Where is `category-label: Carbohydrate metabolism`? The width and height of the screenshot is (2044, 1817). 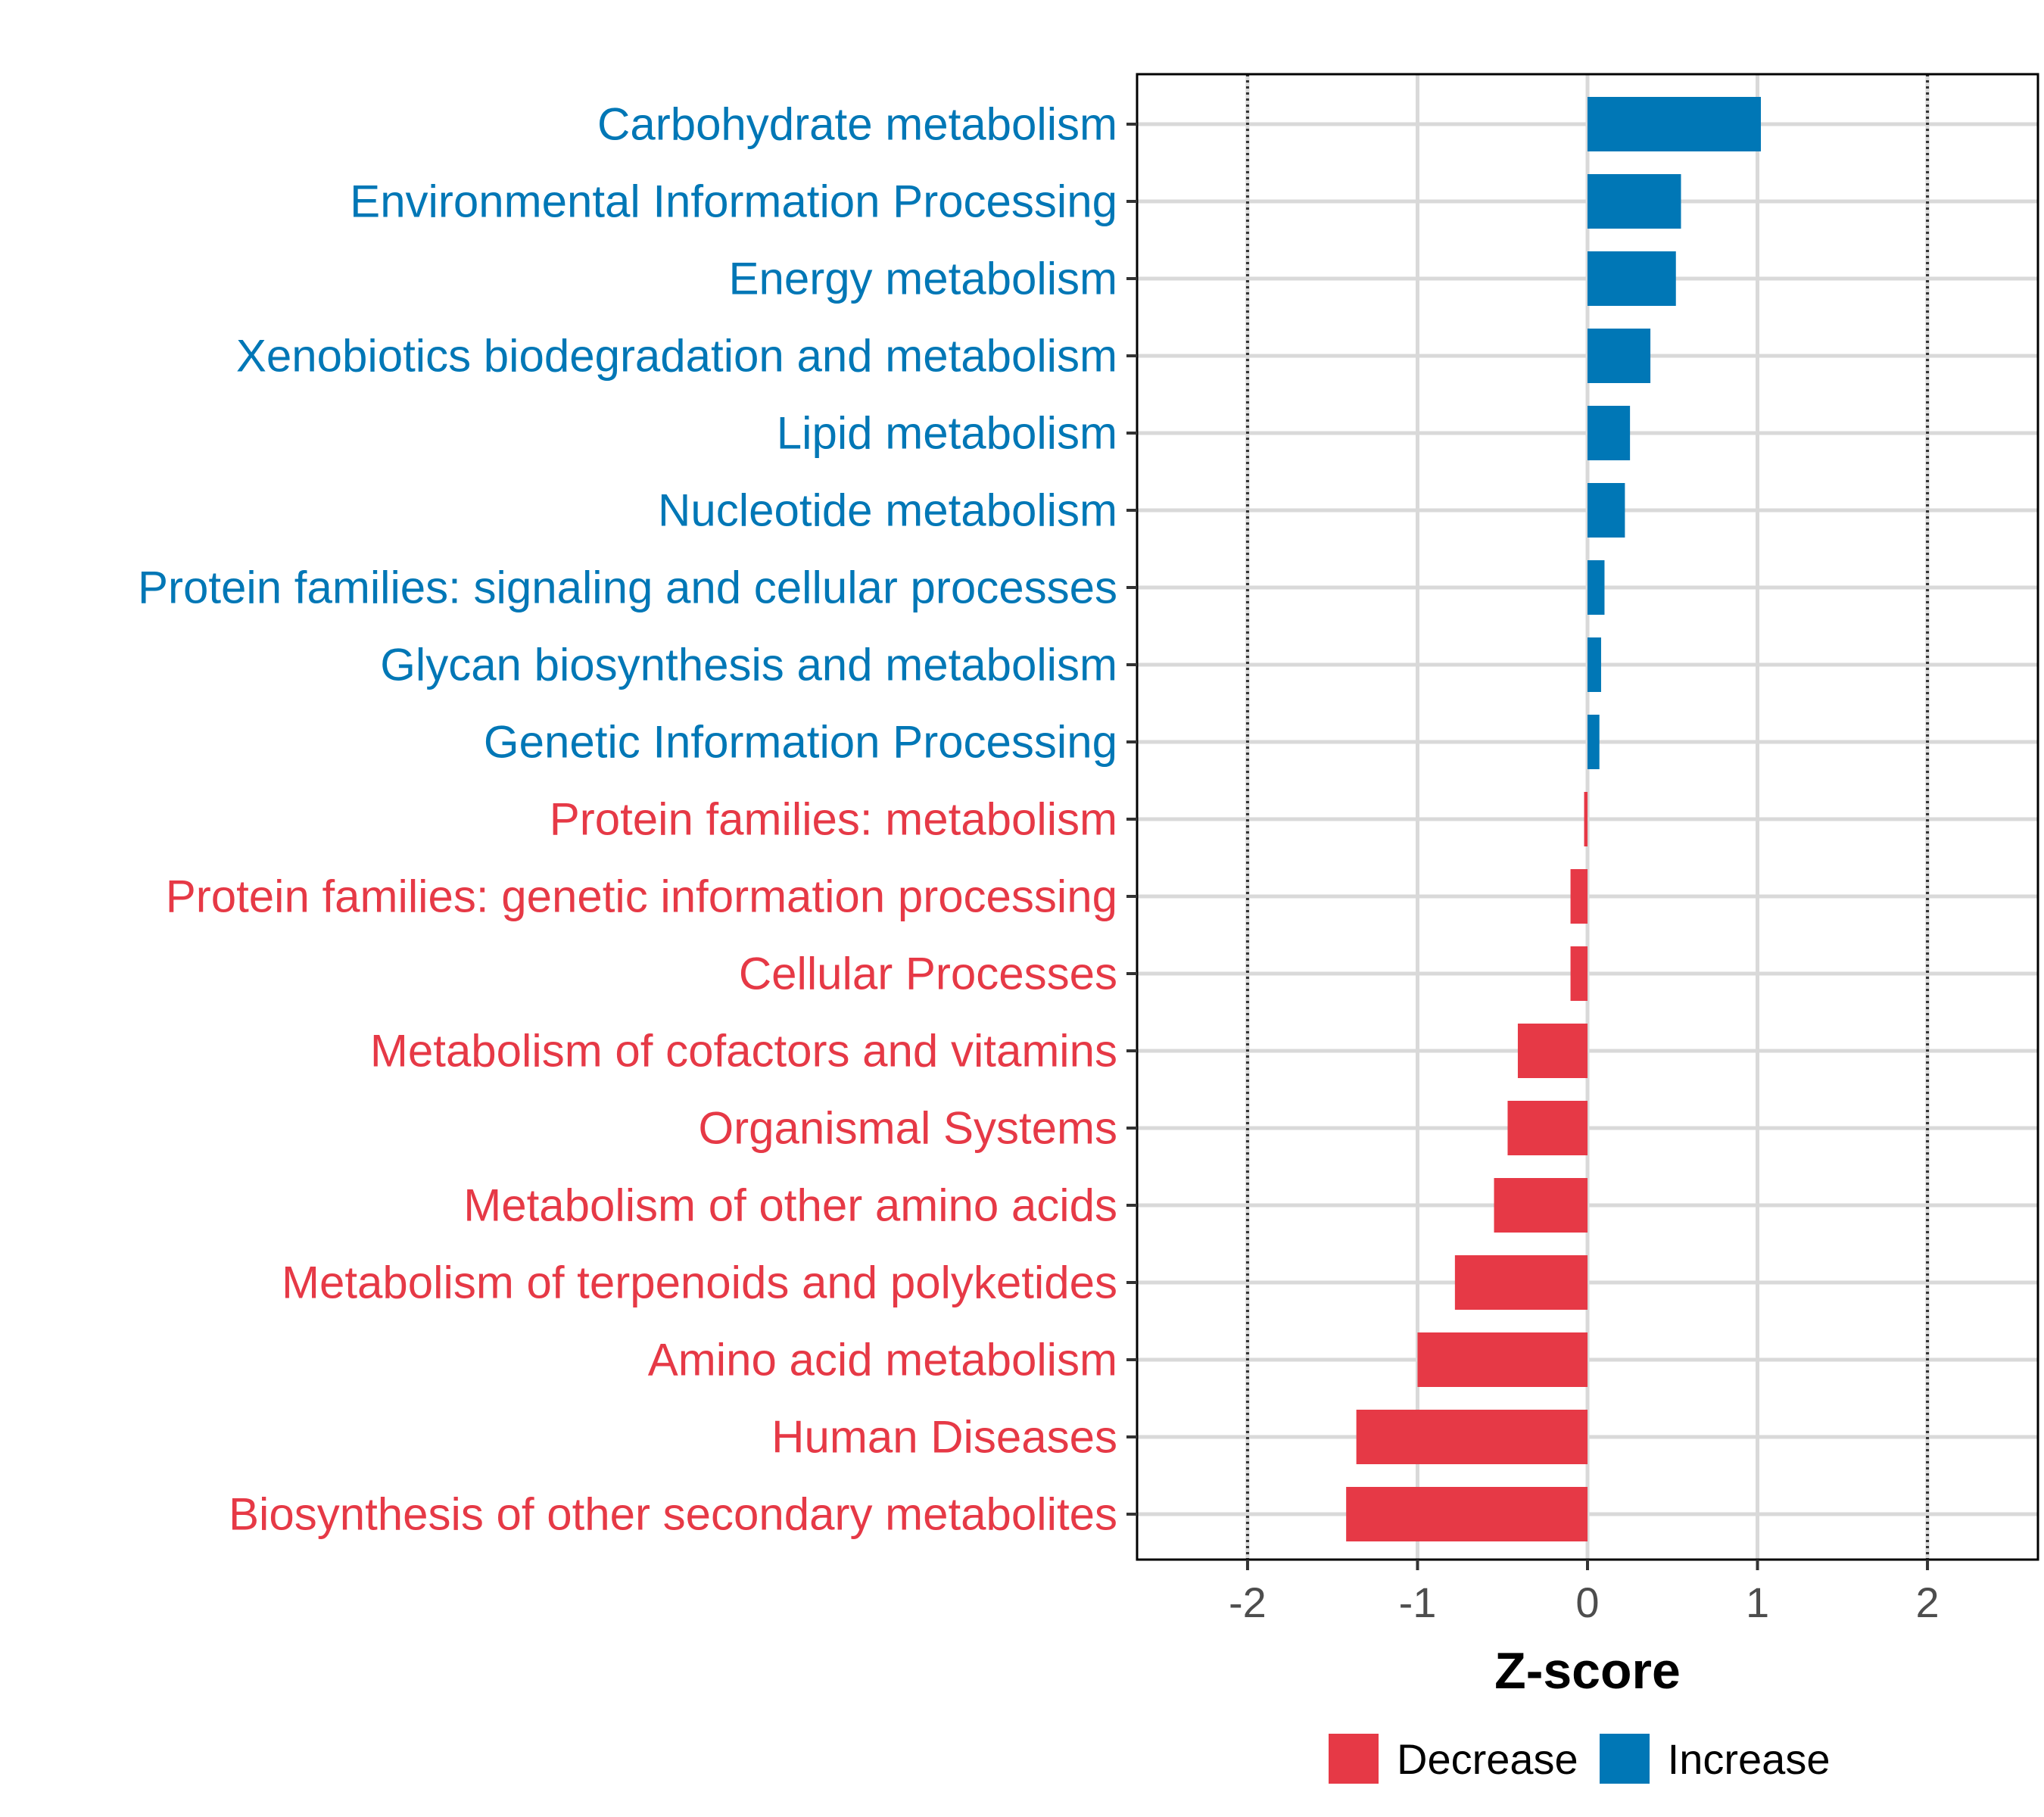 category-label: Carbohydrate metabolism is located at coordinates (857, 124).